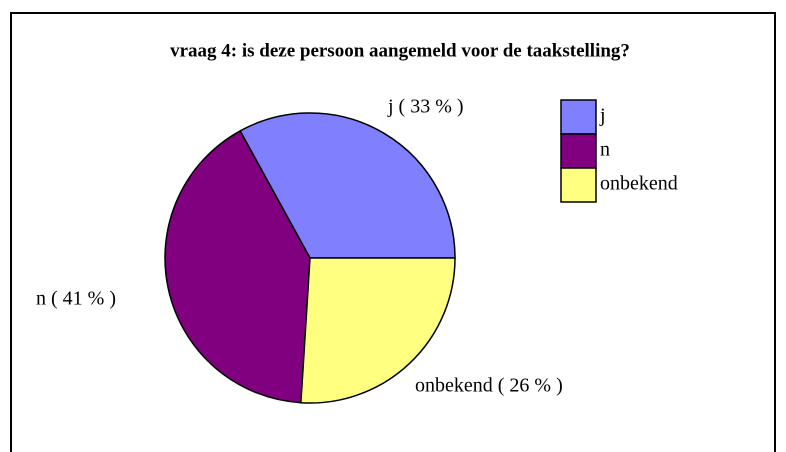 The width and height of the screenshot is (786, 452). I want to click on data-label: n ( 41 % ), so click(76, 299).